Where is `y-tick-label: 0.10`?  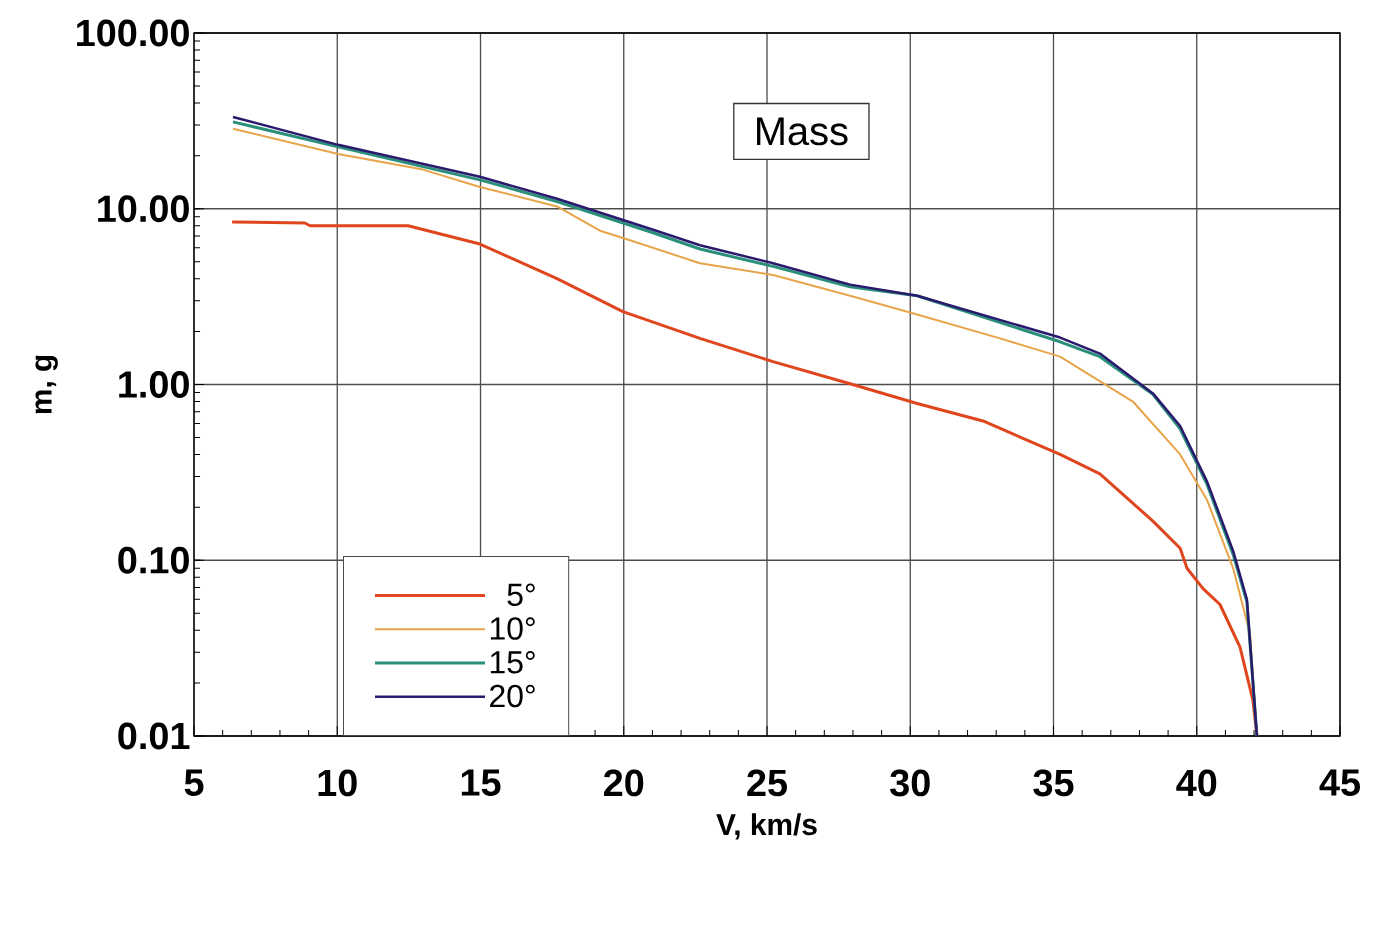
y-tick-label: 0.10 is located at coordinates (153, 560).